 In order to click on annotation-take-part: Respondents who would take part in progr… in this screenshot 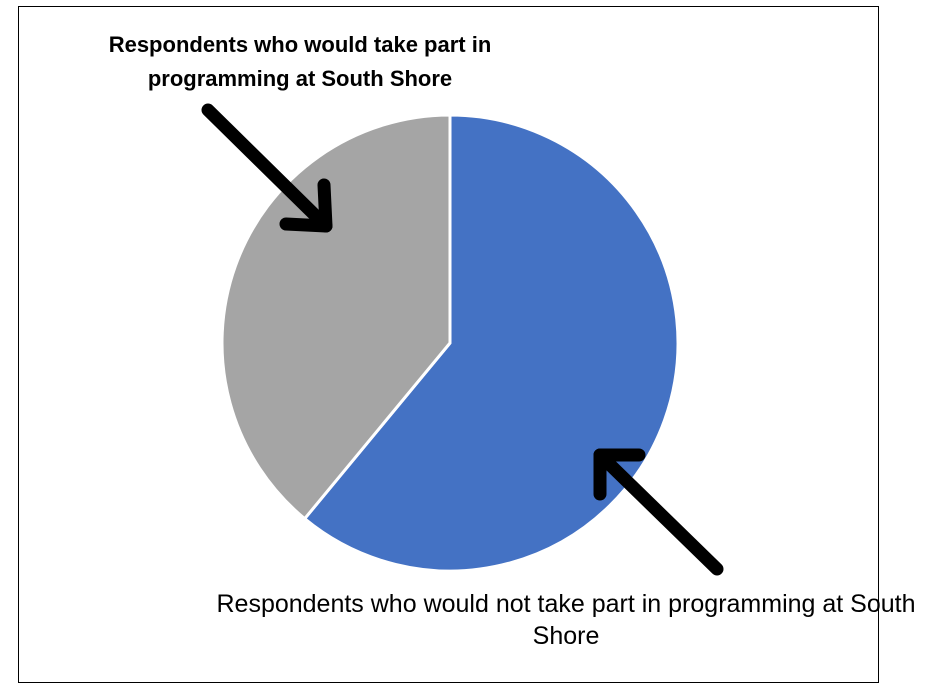, I will do `click(300, 61)`.